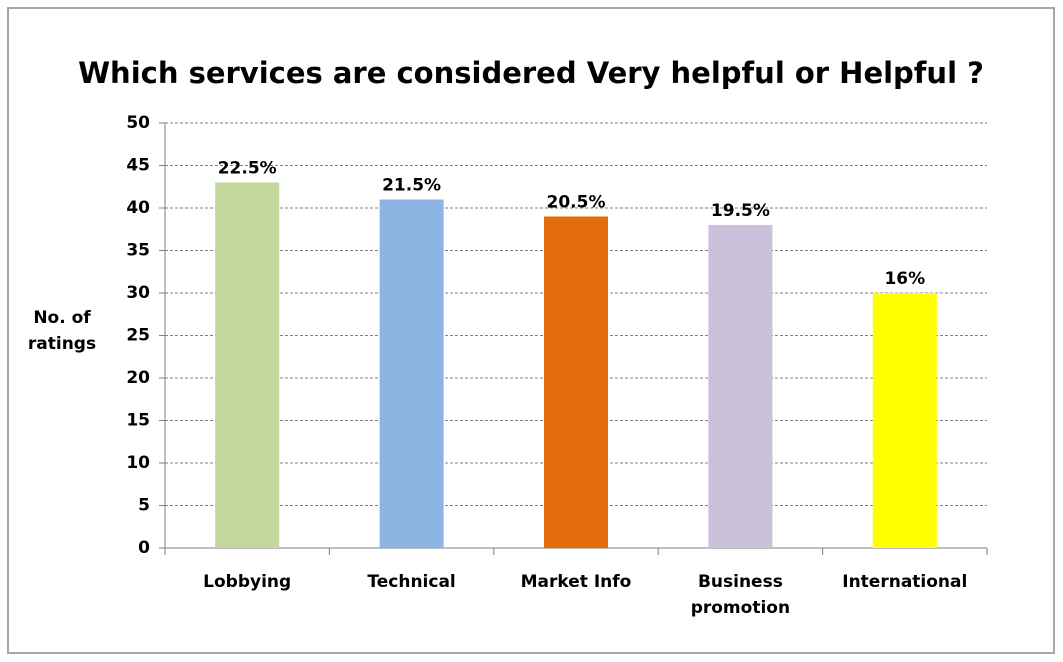 The width and height of the screenshot is (1063, 662). Describe the element at coordinates (247, 582) in the screenshot. I see `x-tick-label: Lobbying` at that location.